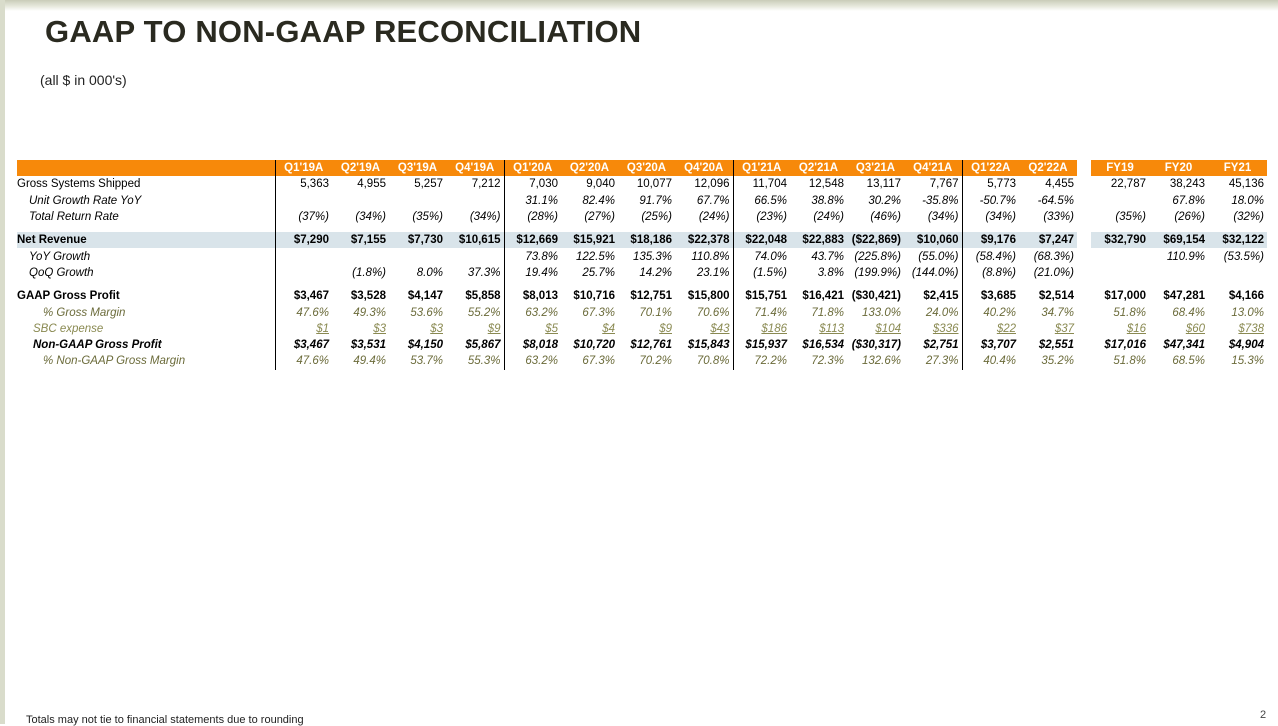 Image resolution: width=1278 pixels, height=726 pixels. What do you see at coordinates (589, 168) in the screenshot?
I see `col-header: Q2'20A` at bounding box center [589, 168].